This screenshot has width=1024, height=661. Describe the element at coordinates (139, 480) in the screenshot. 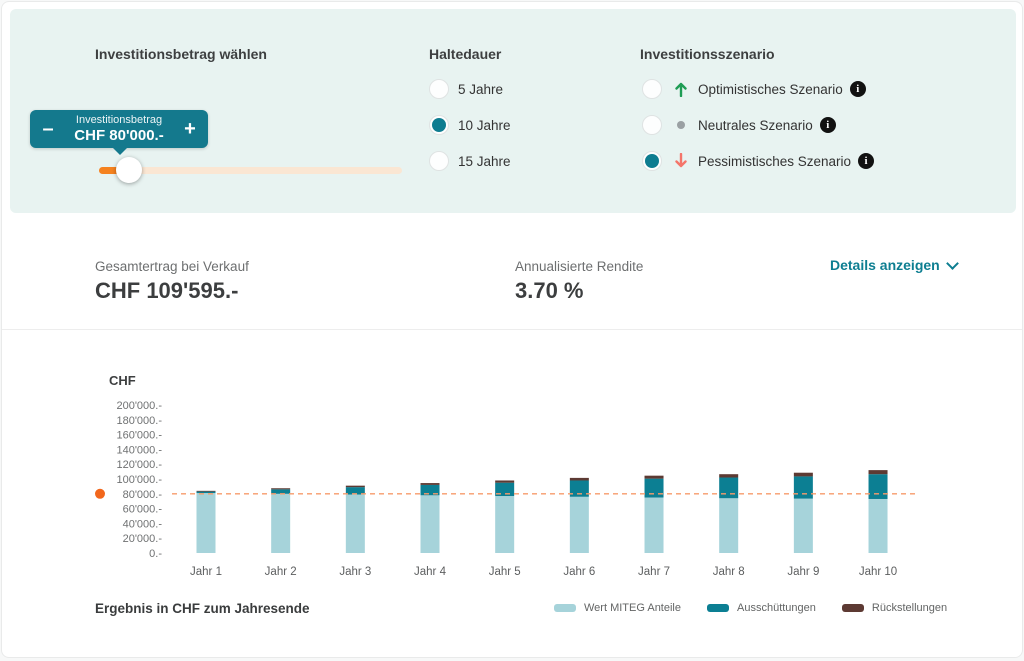

I see `svg-text: 100'000.-` at that location.